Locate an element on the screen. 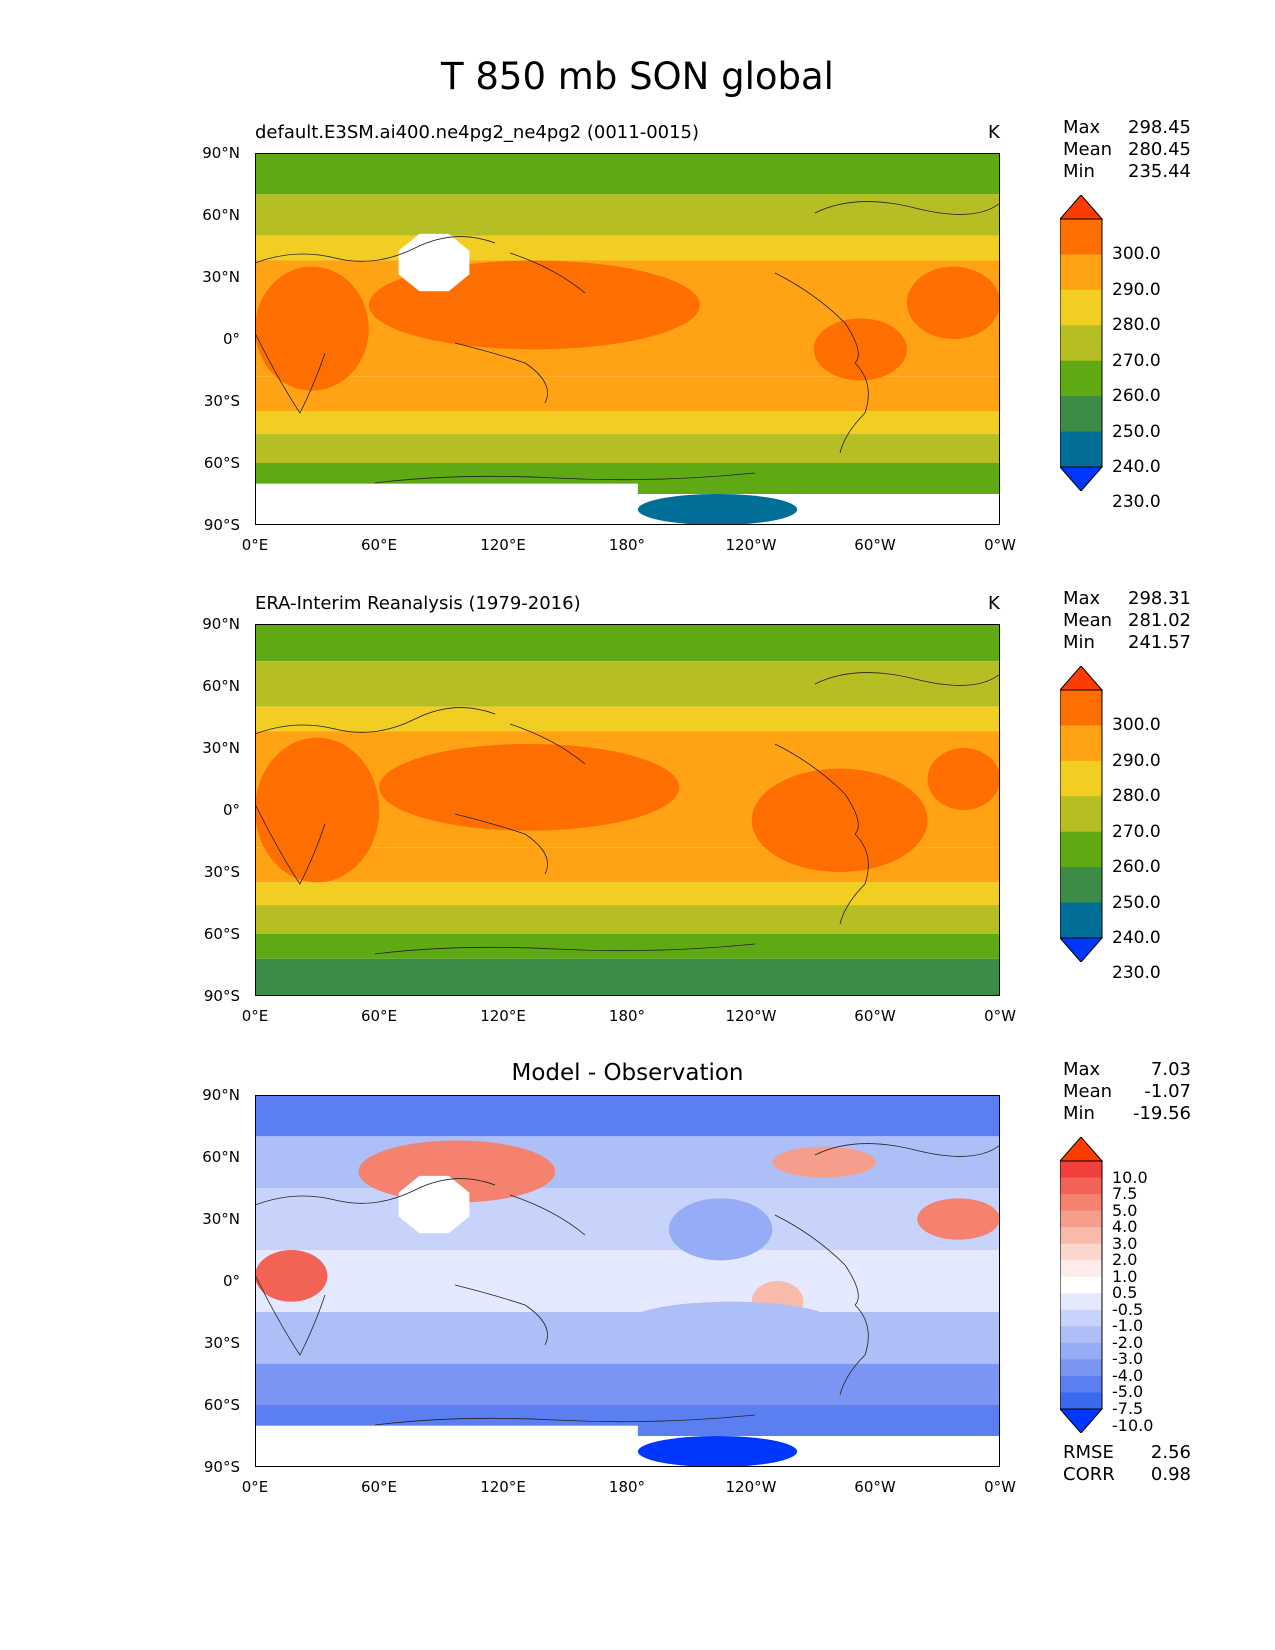  colorbar-tick-label: 0.5 is located at coordinates (1125, 1293).